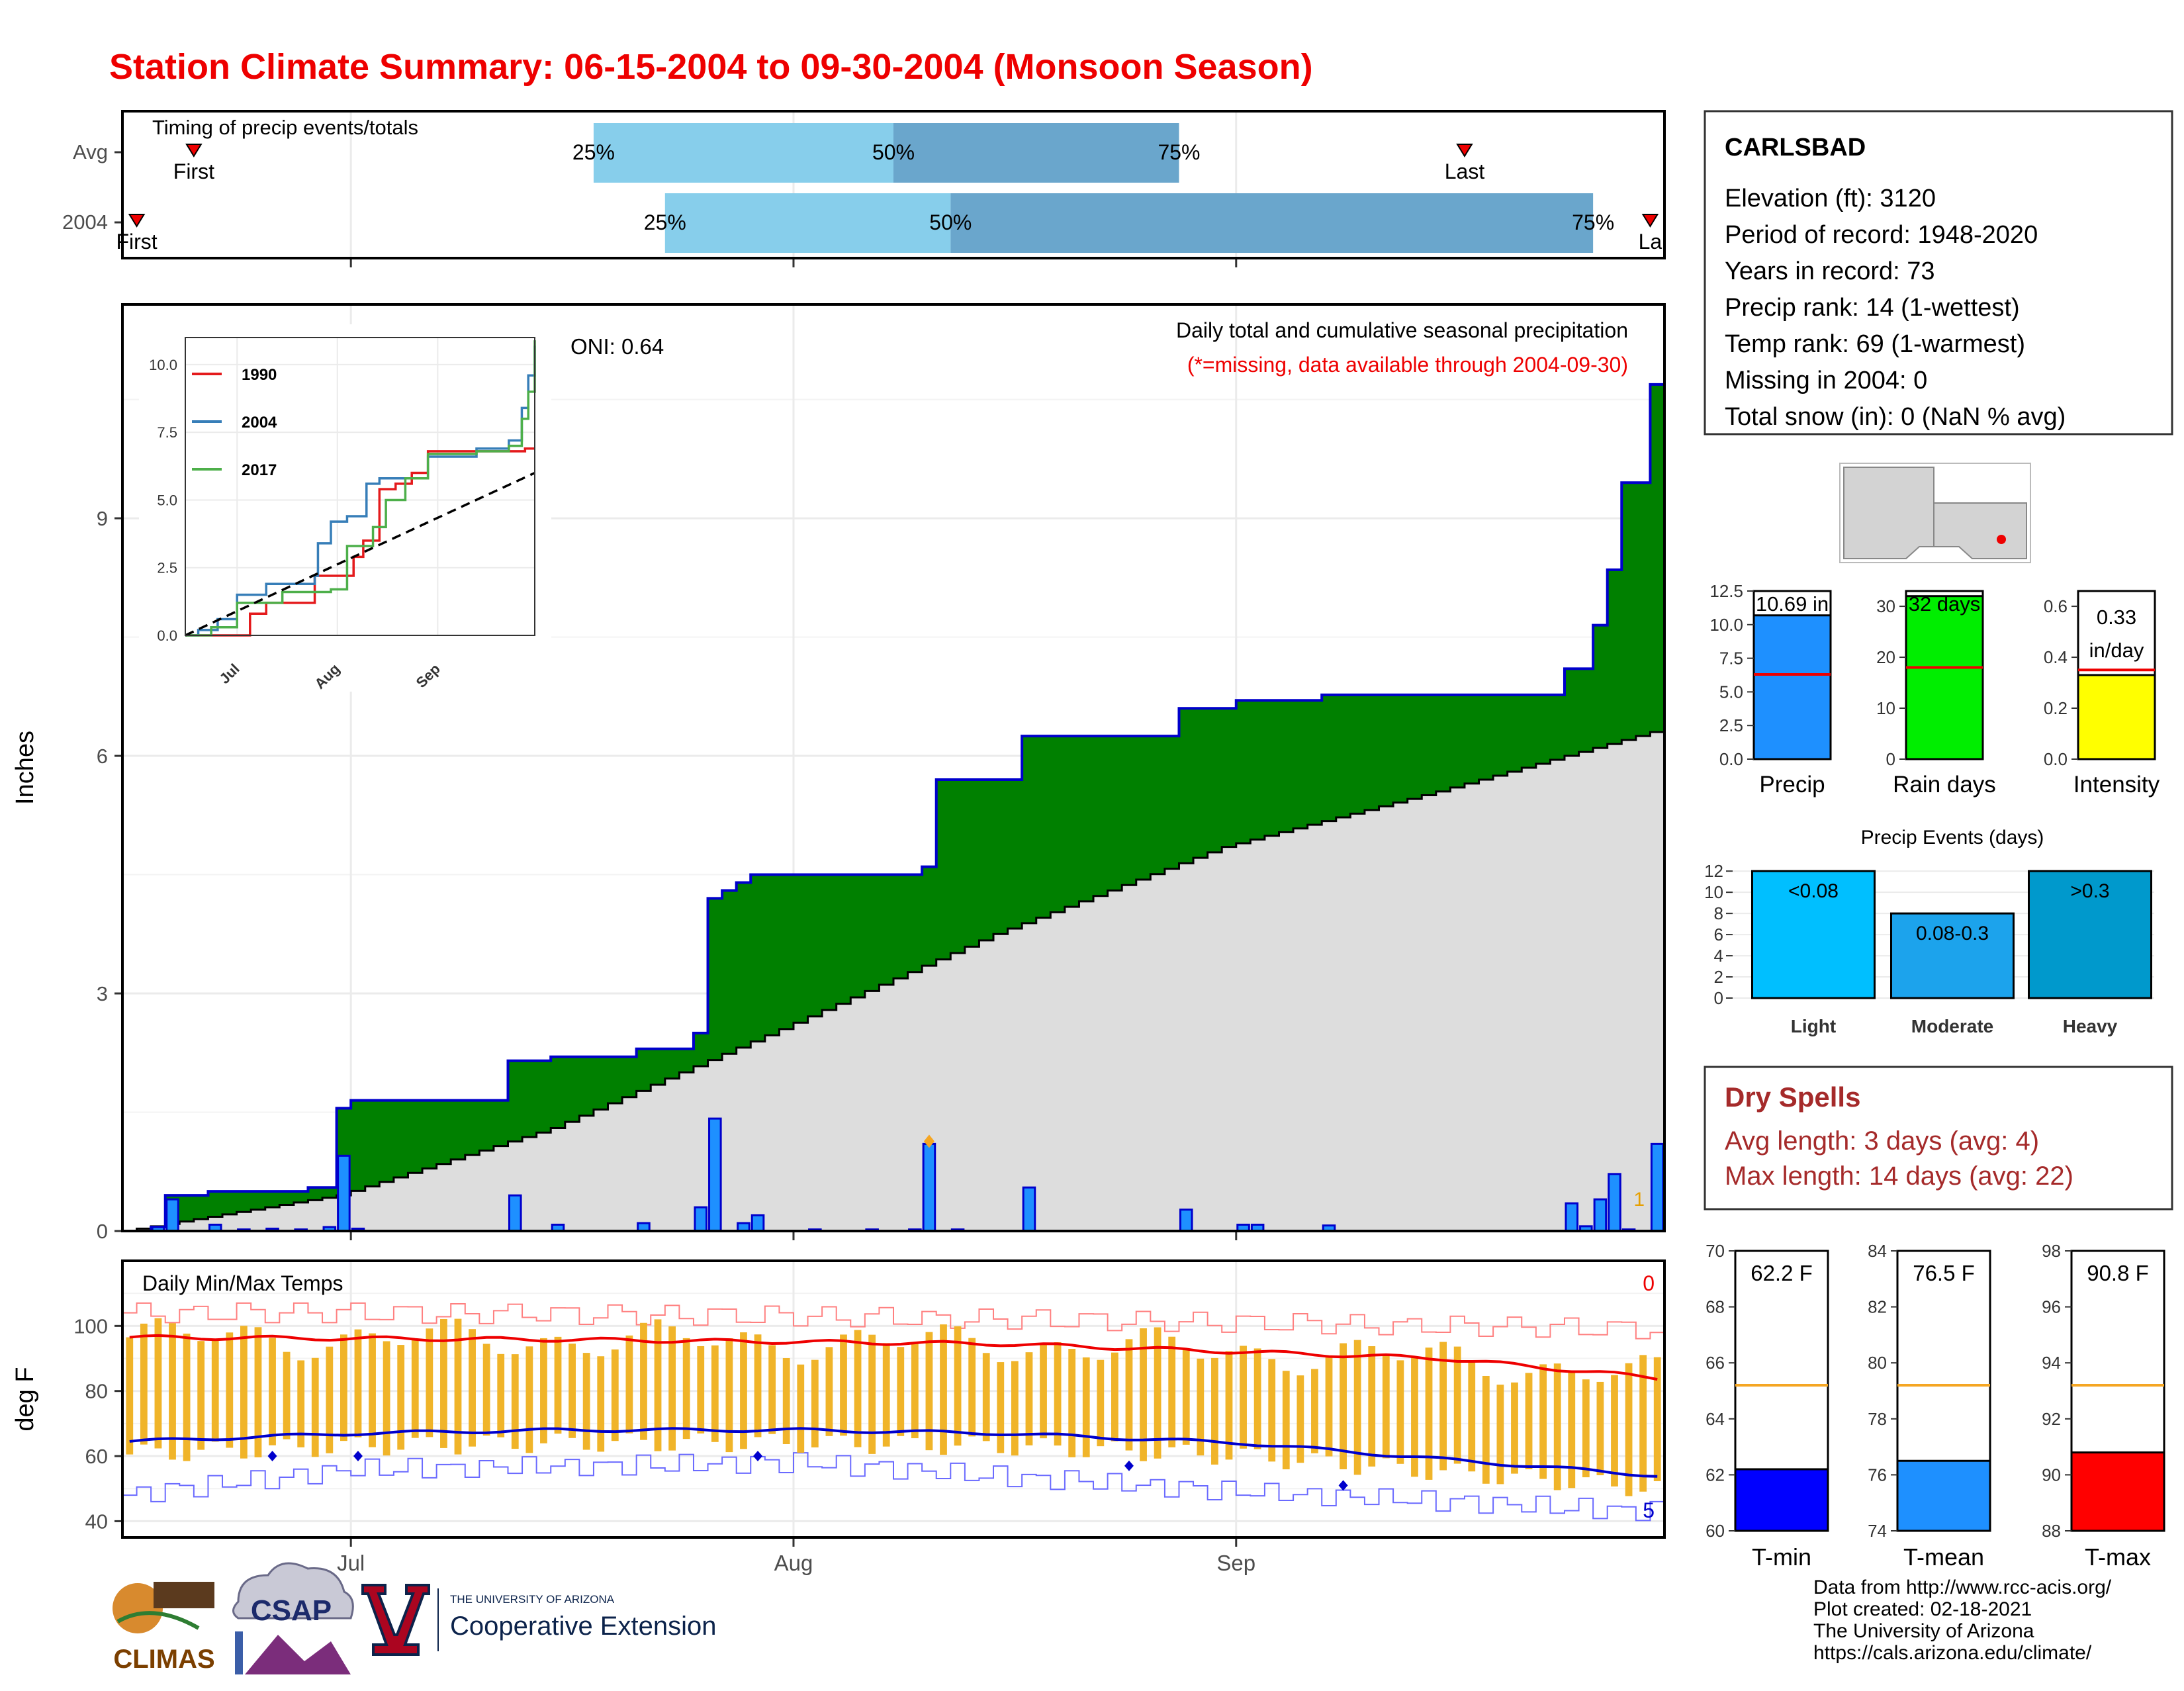 The image size is (2184, 1691). Describe the element at coordinates (1895, 417) in the screenshot. I see `station-info-line: Total snow (in): 0 (NaN % avg)` at that location.